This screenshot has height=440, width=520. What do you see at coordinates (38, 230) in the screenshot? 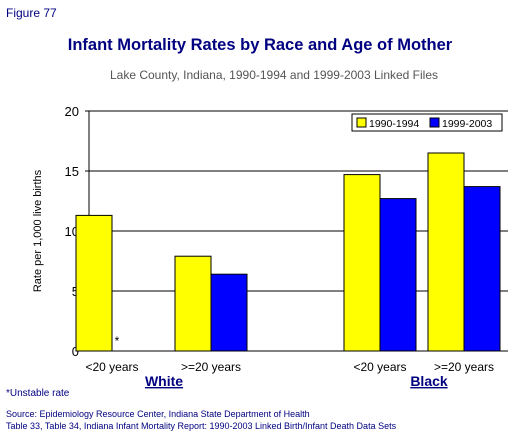
I see `y-axis-label: Rate per 1,000 live births` at bounding box center [38, 230].